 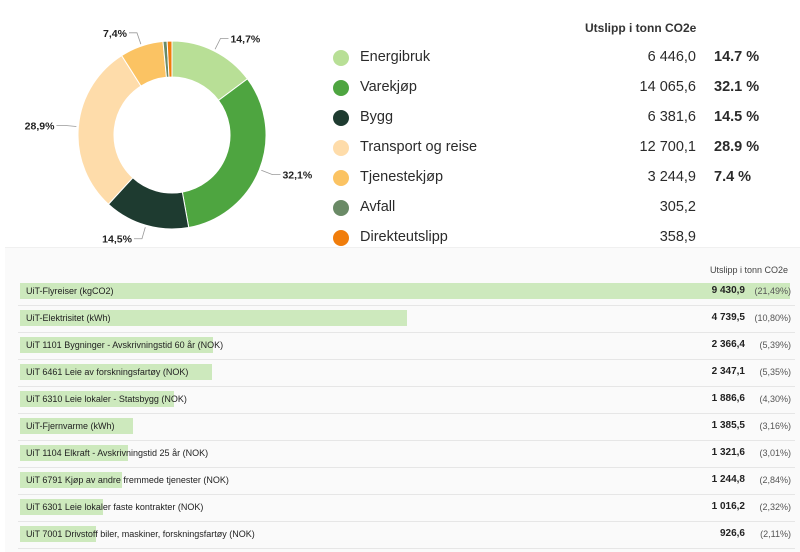 What do you see at coordinates (728, 425) in the screenshot?
I see `bar-value: 1 385,5` at bounding box center [728, 425].